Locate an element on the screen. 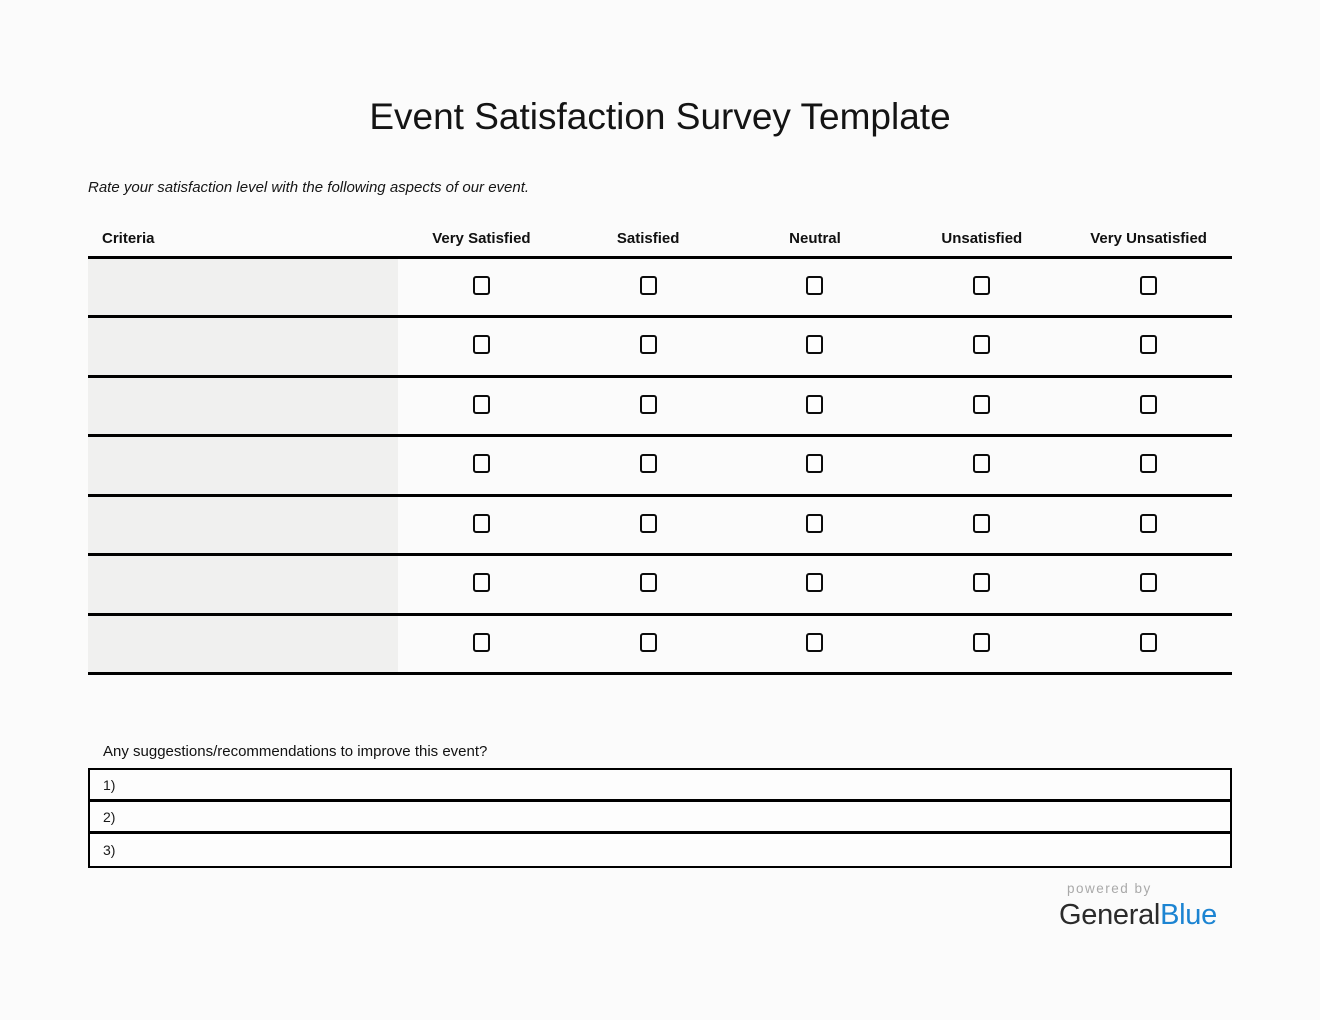  suggestion-number: 2) is located at coordinates (109, 816).